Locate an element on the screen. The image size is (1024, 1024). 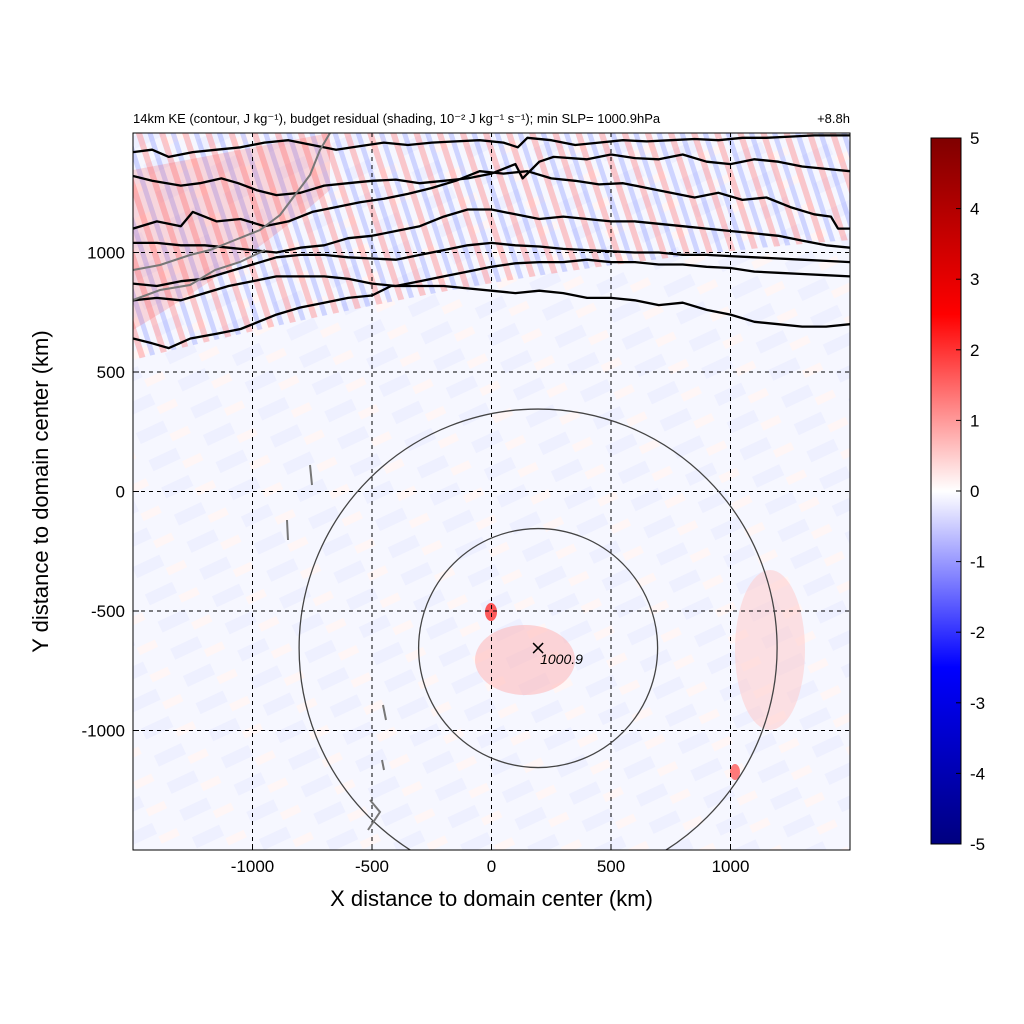
colorbar-tick-label: 2 is located at coordinates (974, 350).